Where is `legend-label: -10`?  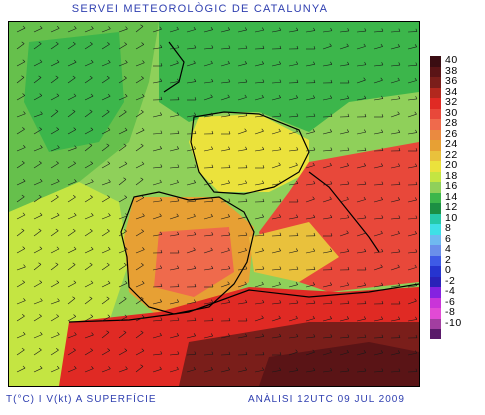
legend-label: -10 is located at coordinates (453, 322).